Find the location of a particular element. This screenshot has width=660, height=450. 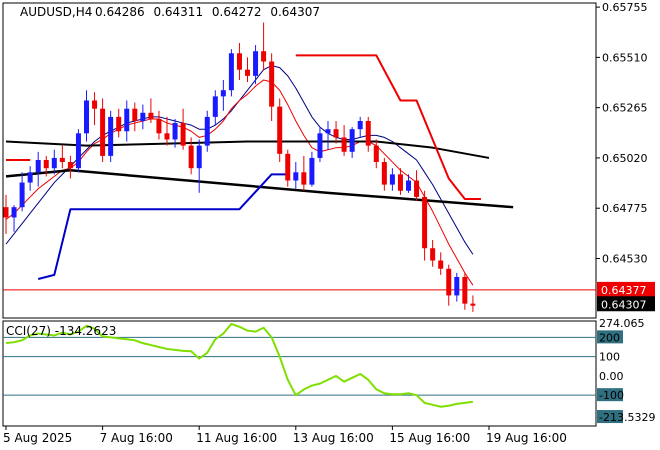

y-tick-label: 0.65510 is located at coordinates (625, 57).